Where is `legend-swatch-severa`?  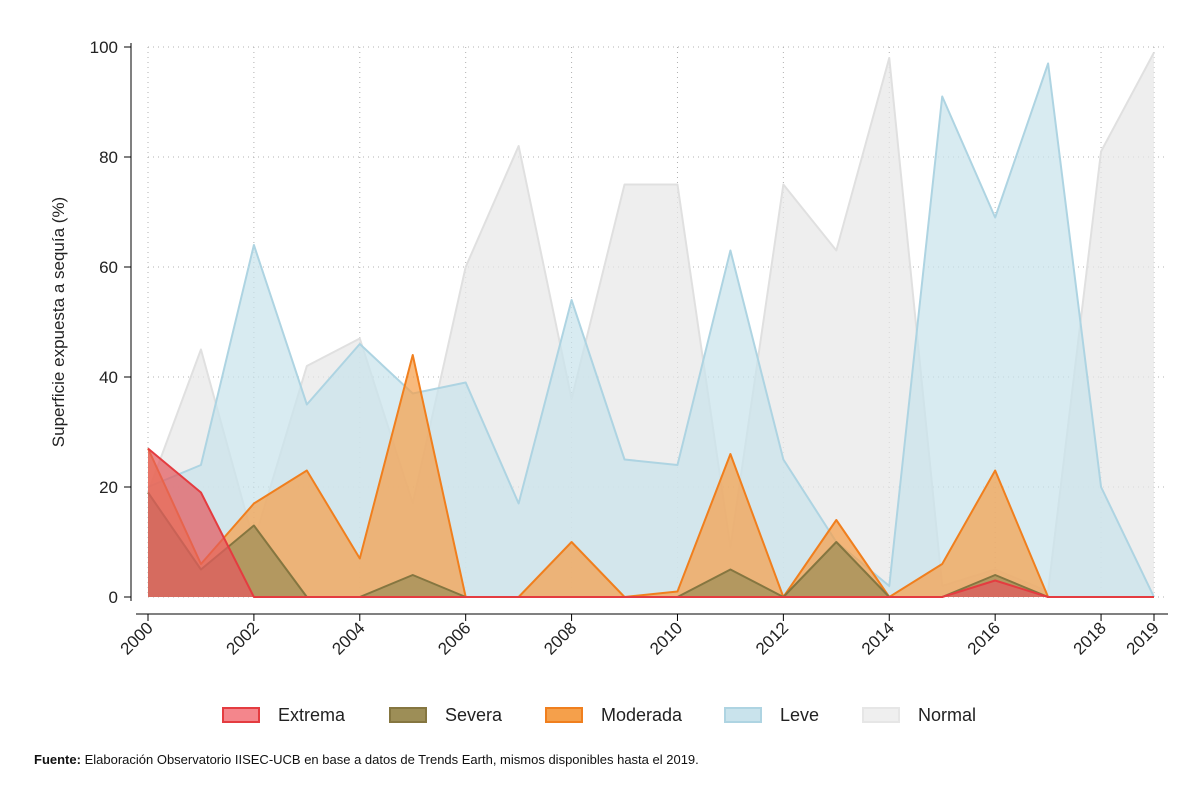 legend-swatch-severa is located at coordinates (408, 715).